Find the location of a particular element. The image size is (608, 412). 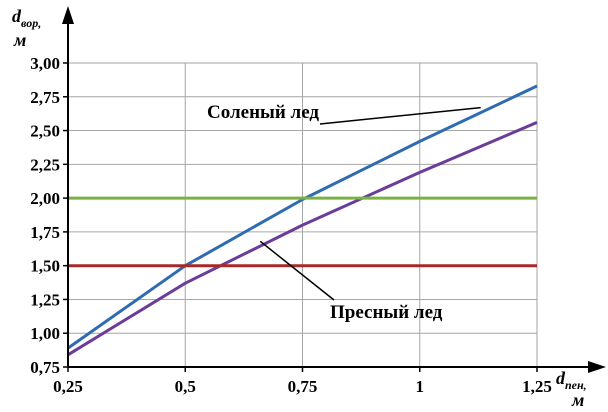

y-tick-label: 1,00 is located at coordinates (45, 333).